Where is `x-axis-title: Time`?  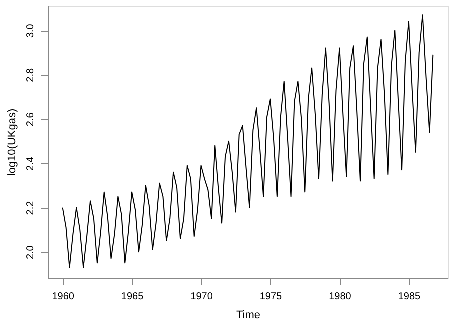
x-axis-title: Time is located at coordinates (248, 315).